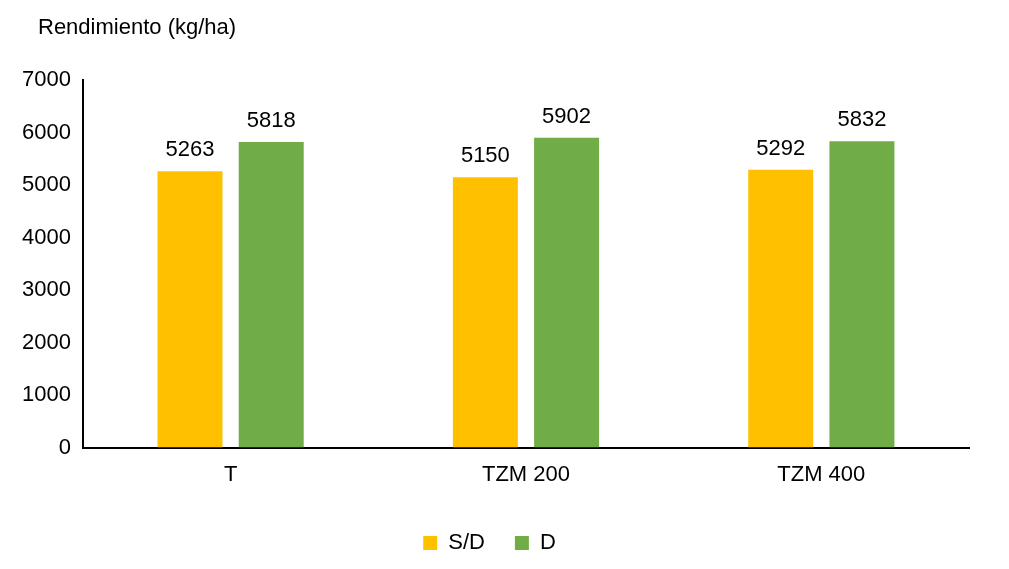 Image resolution: width=1009 pixels, height=569 pixels. I want to click on y-tick-label: 1000, so click(46, 394).